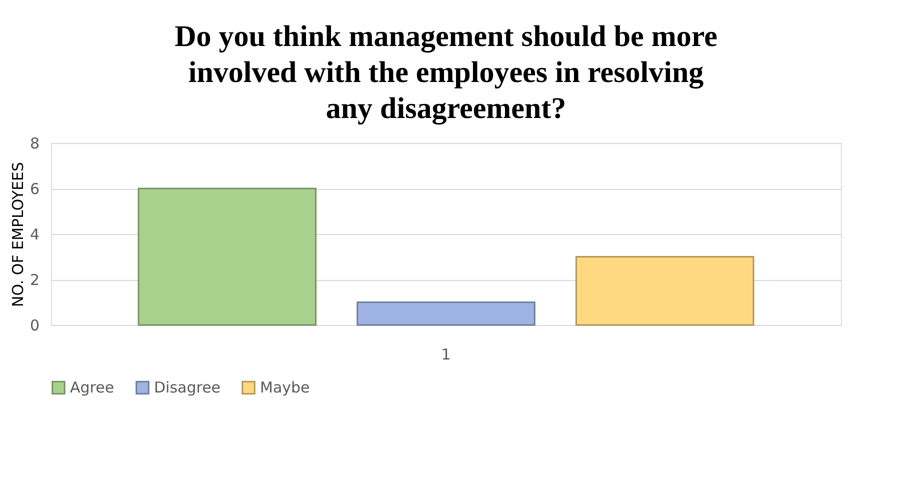 This screenshot has width=924, height=491. Describe the element at coordinates (35, 189) in the screenshot. I see `y-tick-label: 6` at that location.